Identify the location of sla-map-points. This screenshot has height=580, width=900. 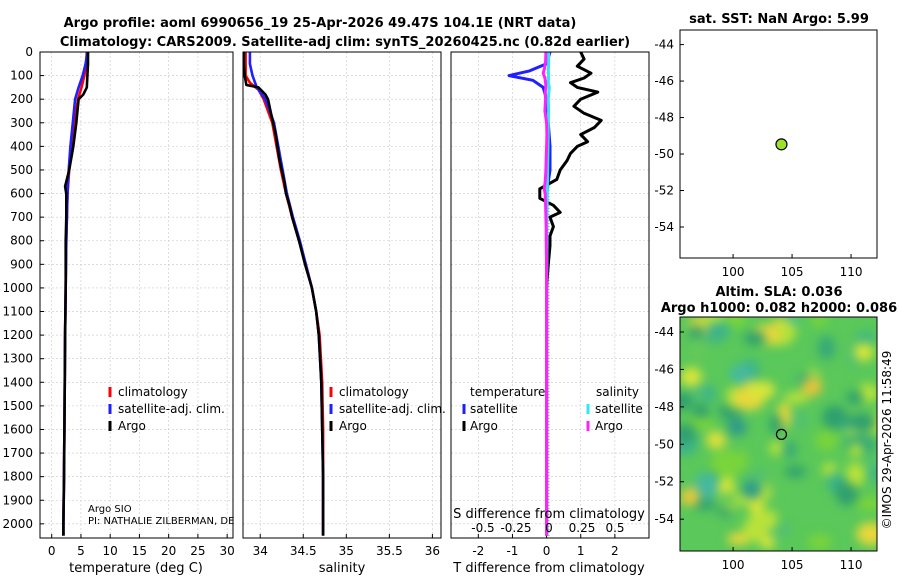
(781, 434).